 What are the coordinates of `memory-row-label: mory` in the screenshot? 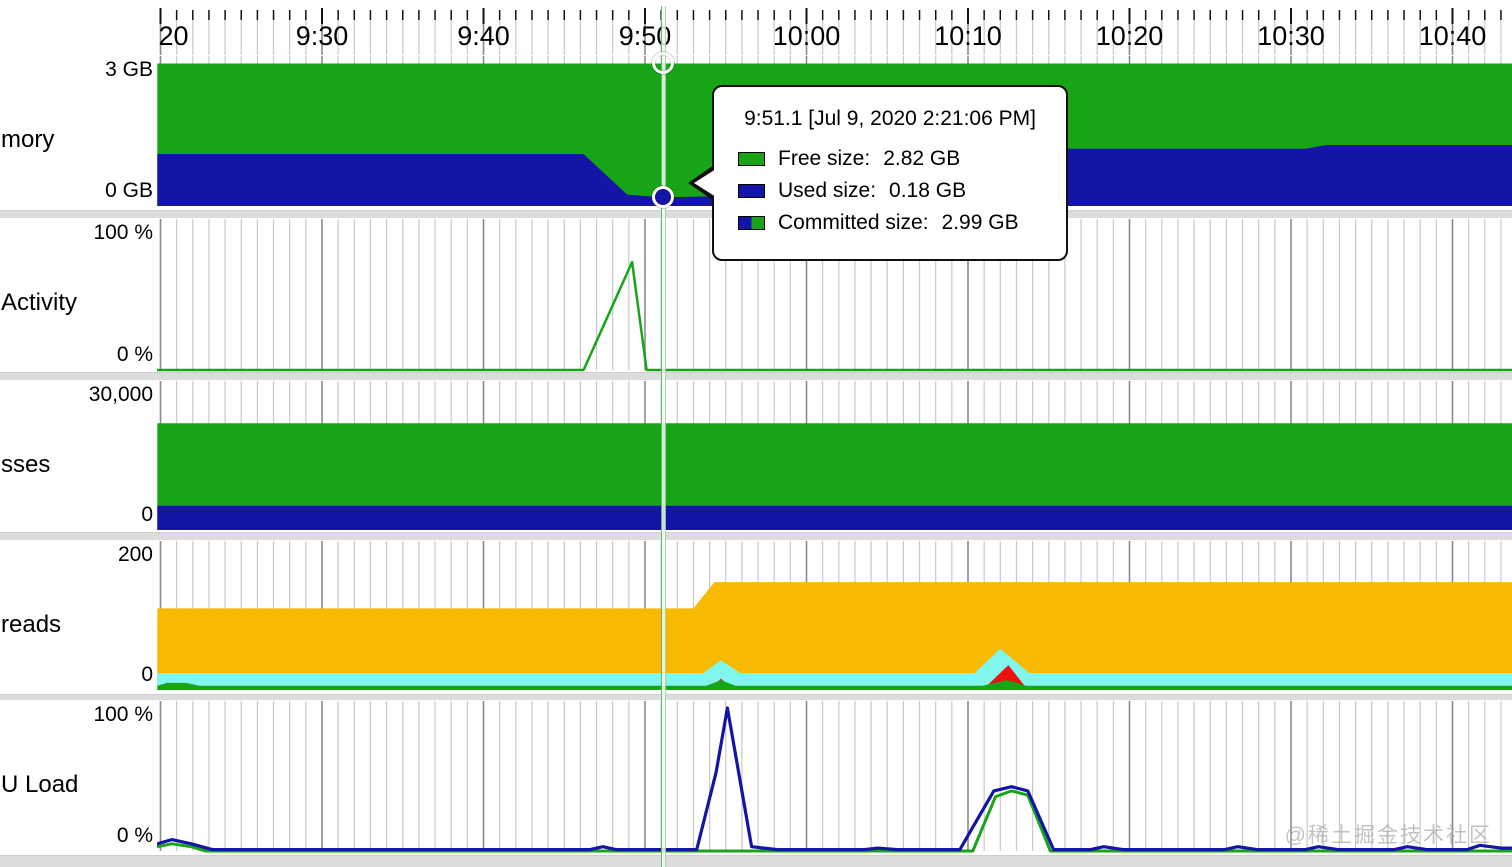 It's located at (28, 139).